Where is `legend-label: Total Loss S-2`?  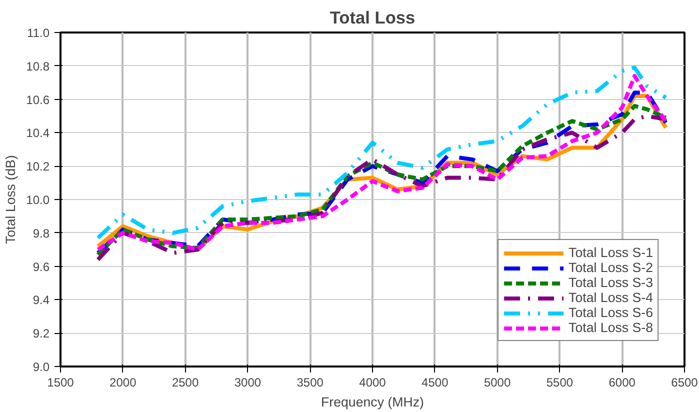 legend-label: Total Loss S-2 is located at coordinates (610, 267).